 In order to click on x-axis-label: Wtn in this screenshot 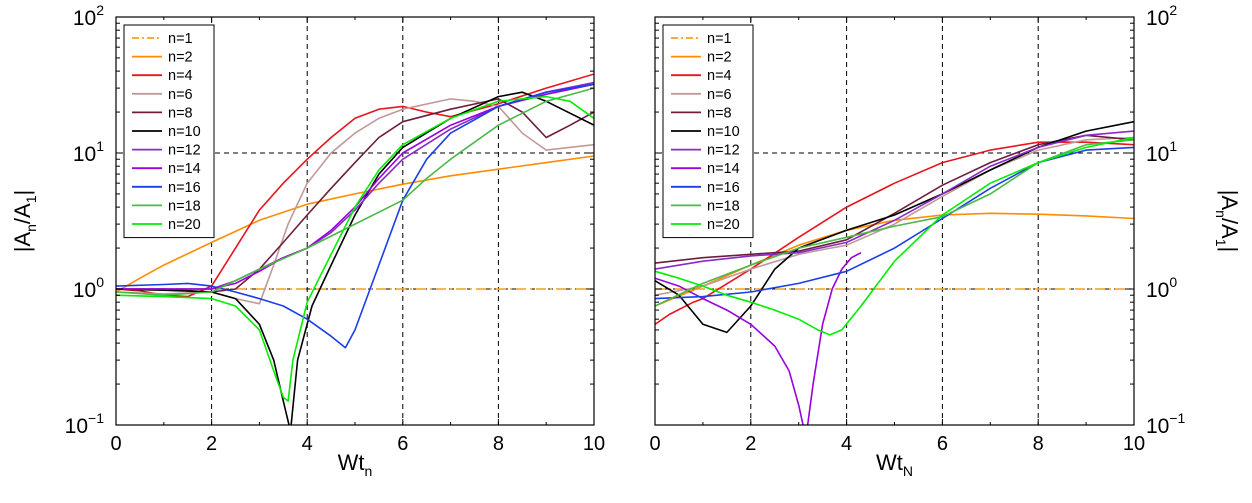, I will do `click(355, 464)`.